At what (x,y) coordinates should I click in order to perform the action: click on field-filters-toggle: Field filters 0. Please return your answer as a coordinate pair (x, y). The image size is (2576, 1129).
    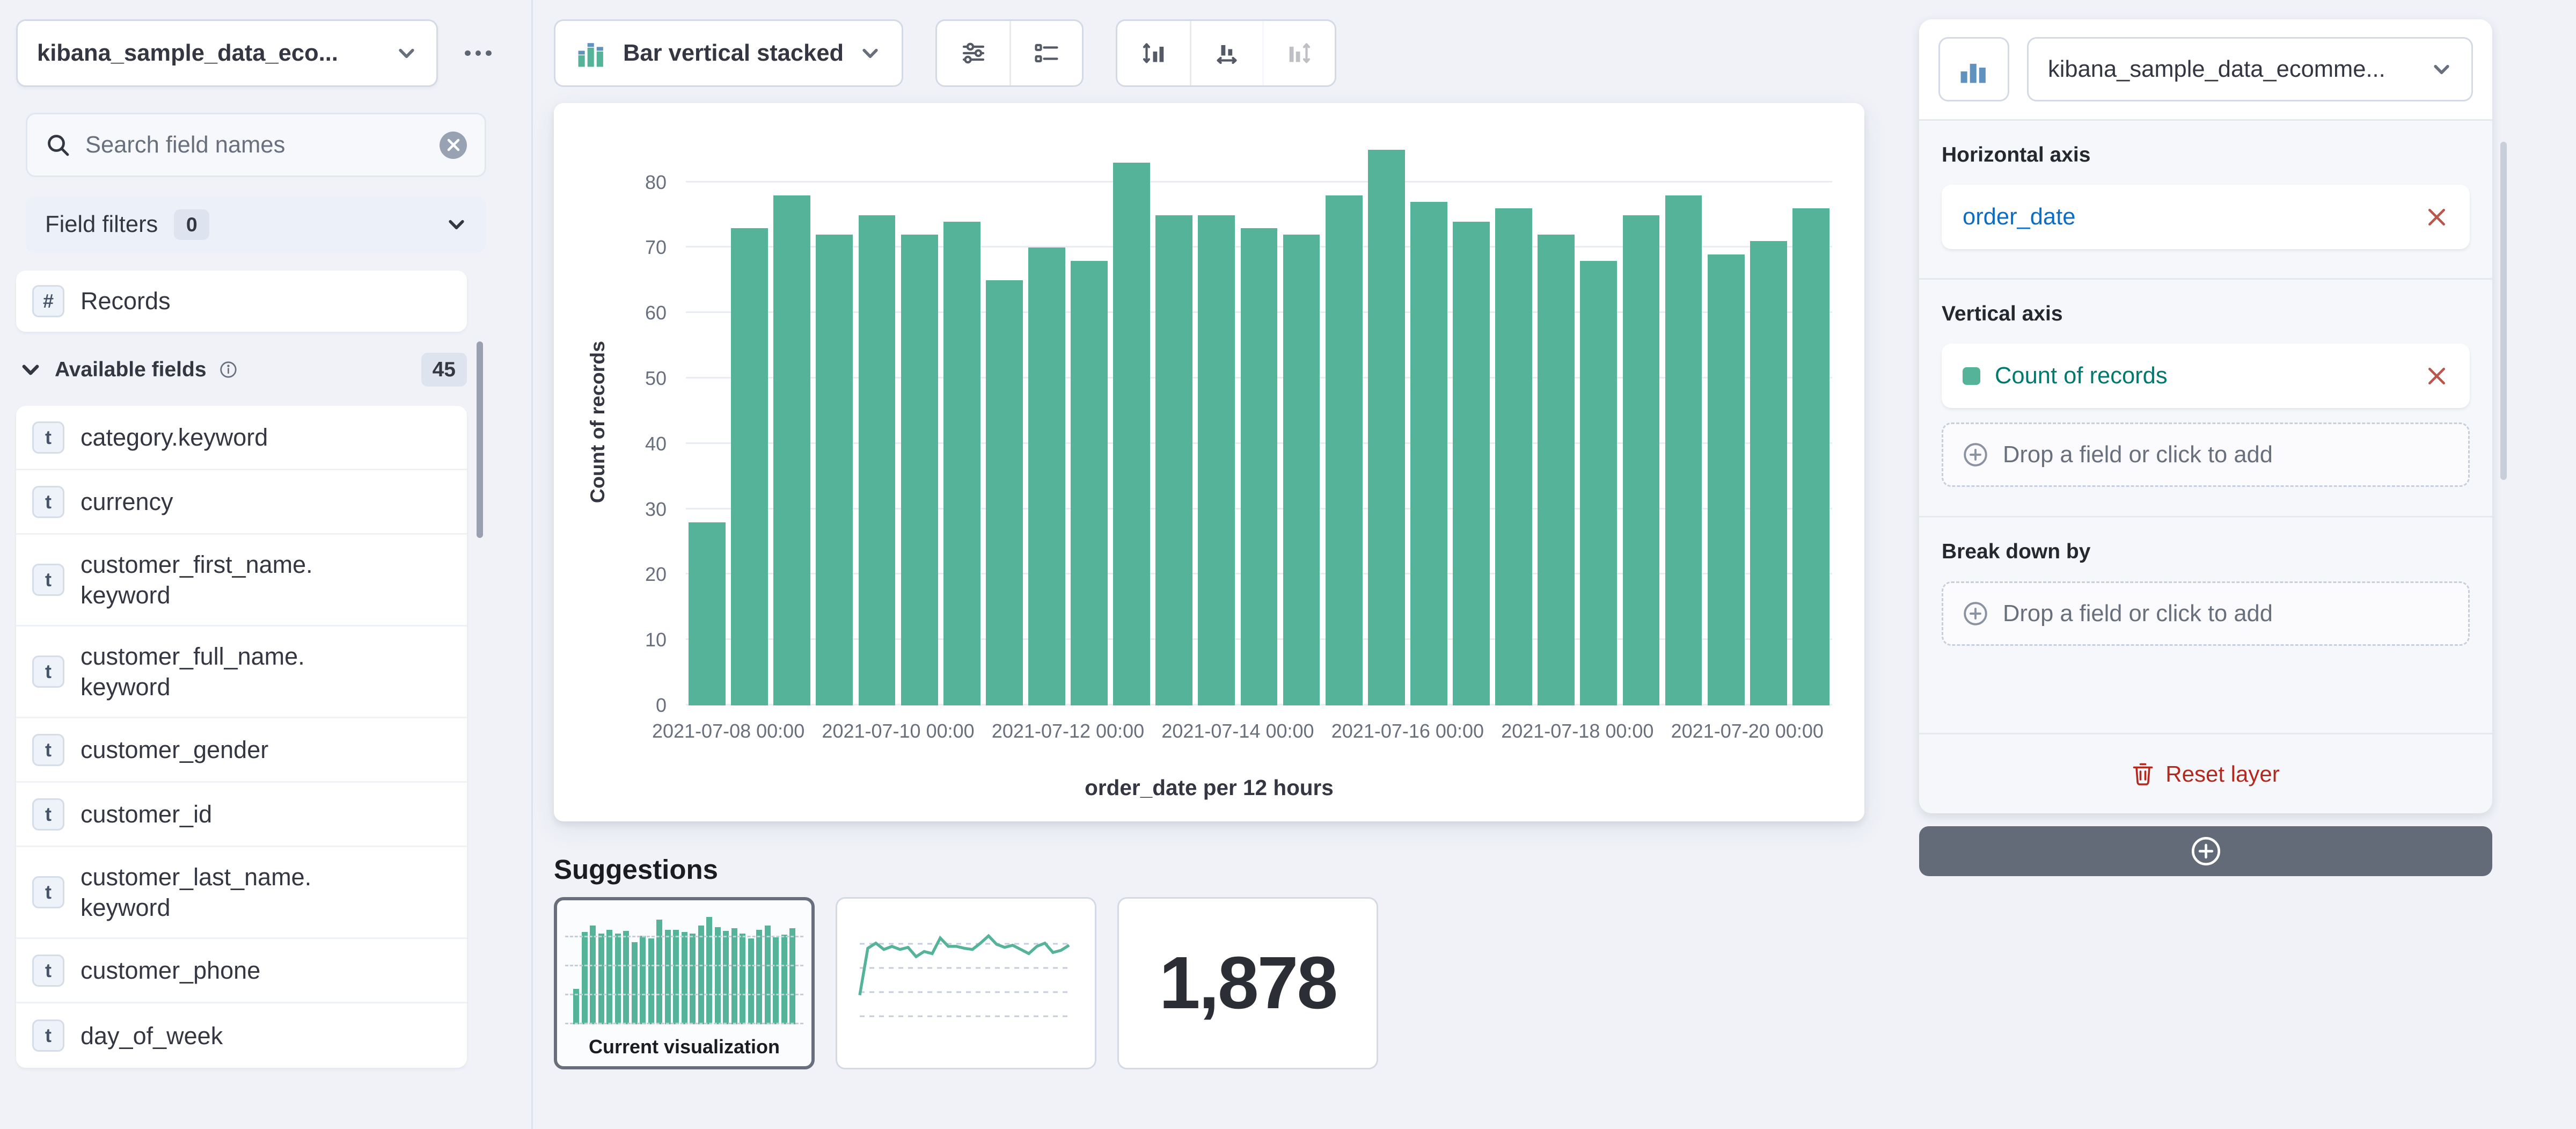
    Looking at the image, I should click on (256, 224).